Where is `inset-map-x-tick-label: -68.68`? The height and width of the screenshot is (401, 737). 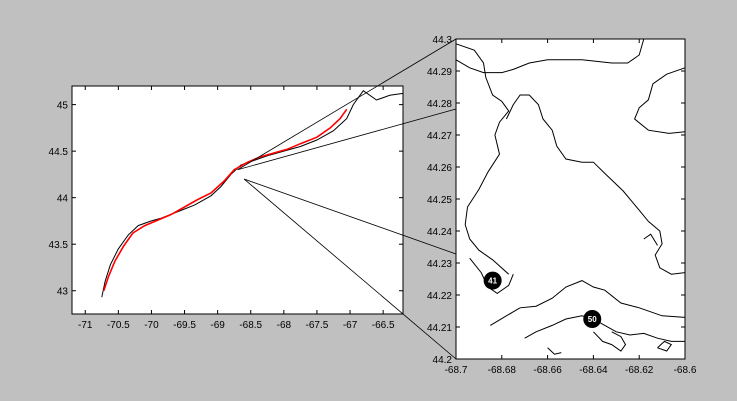 inset-map-x-tick-label: -68.68 is located at coordinates (502, 370).